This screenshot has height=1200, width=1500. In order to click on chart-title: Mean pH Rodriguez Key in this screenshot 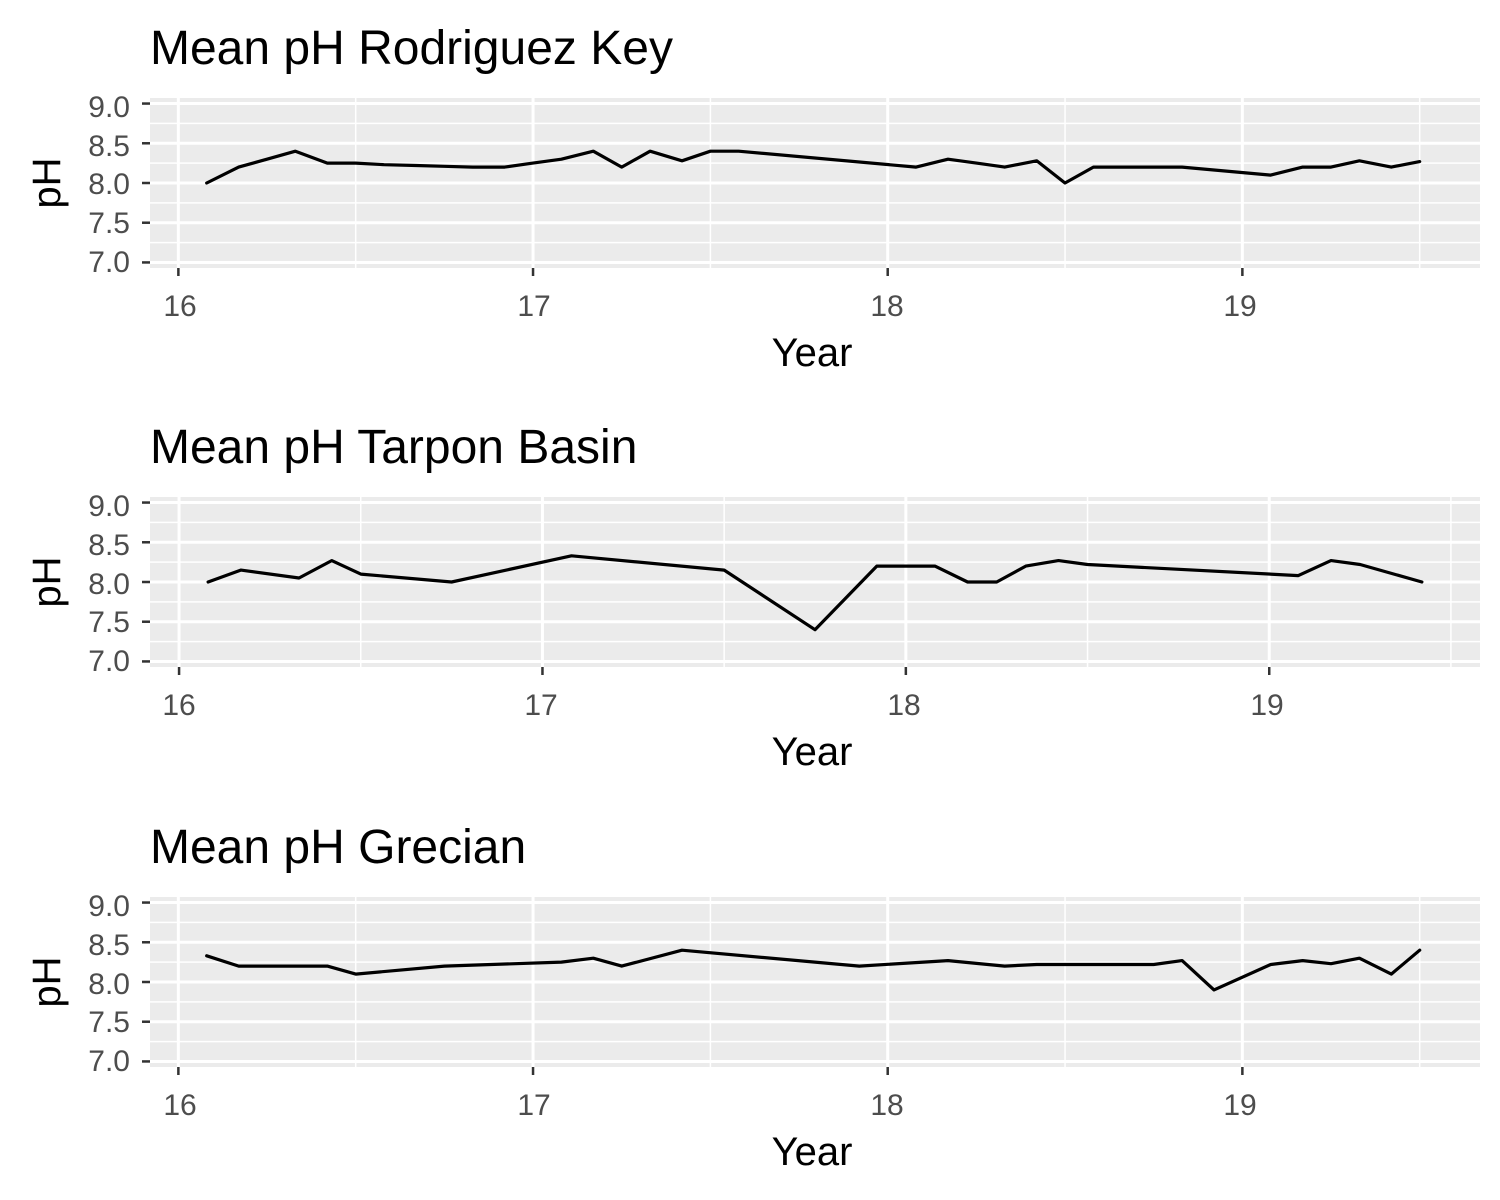, I will do `click(411, 48)`.